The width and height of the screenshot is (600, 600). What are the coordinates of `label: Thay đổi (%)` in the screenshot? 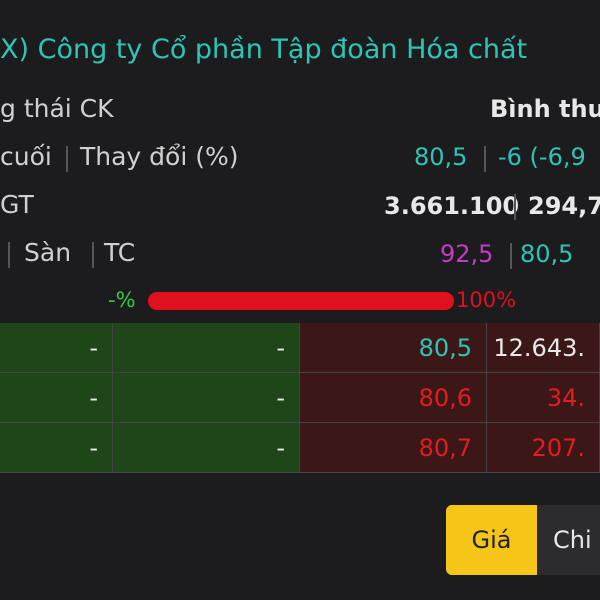 It's located at (159, 156).